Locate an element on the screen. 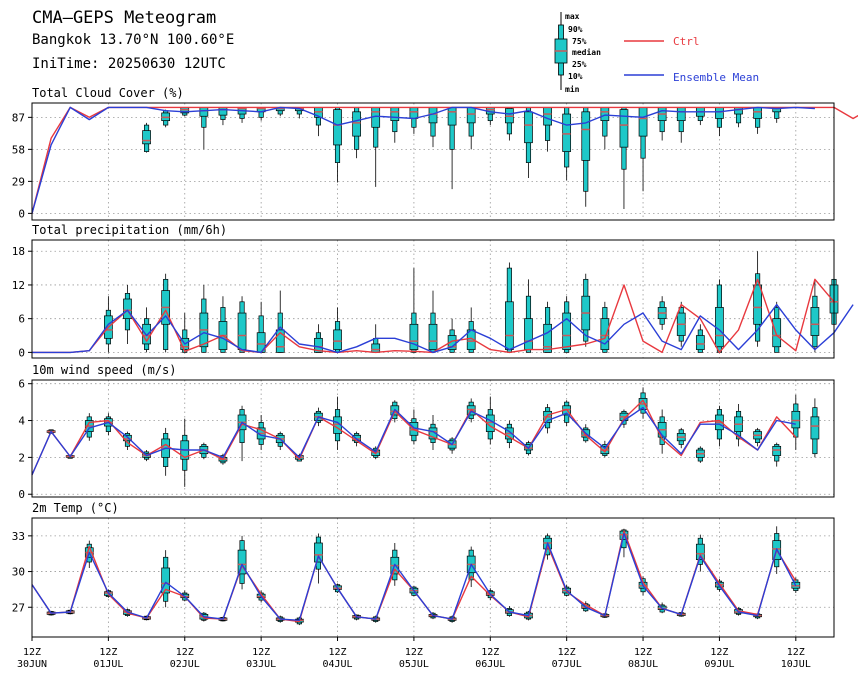  temp-ytick-label: 33 is located at coordinates (18, 536).